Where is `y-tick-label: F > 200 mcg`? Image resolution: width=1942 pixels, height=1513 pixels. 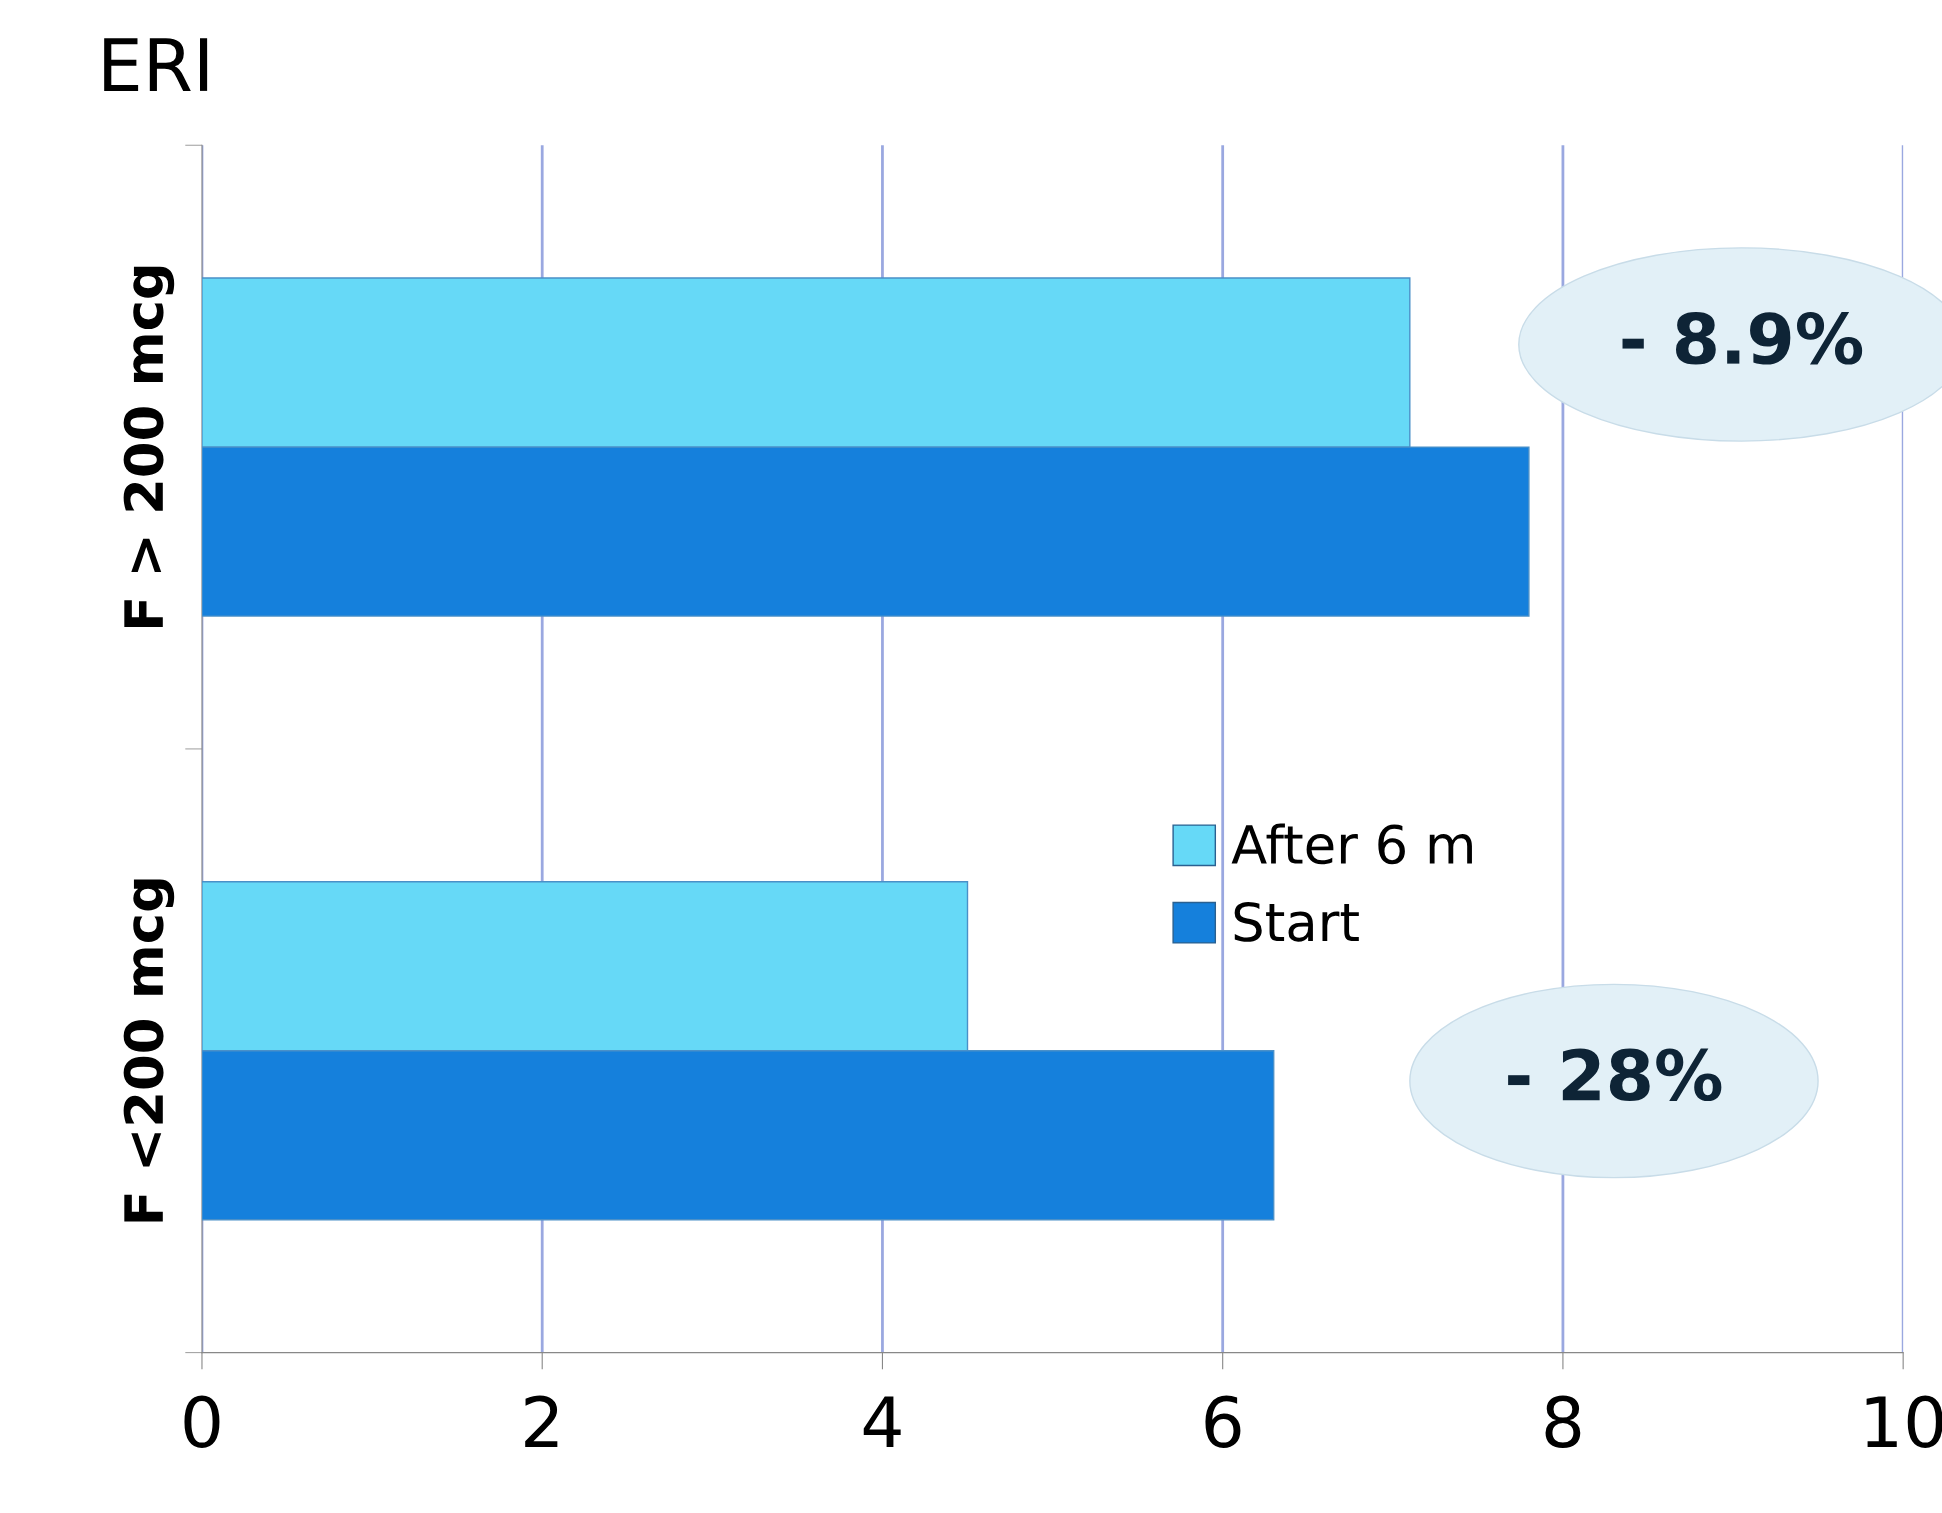 y-tick-label: F > 200 mcg is located at coordinates (149, 447).